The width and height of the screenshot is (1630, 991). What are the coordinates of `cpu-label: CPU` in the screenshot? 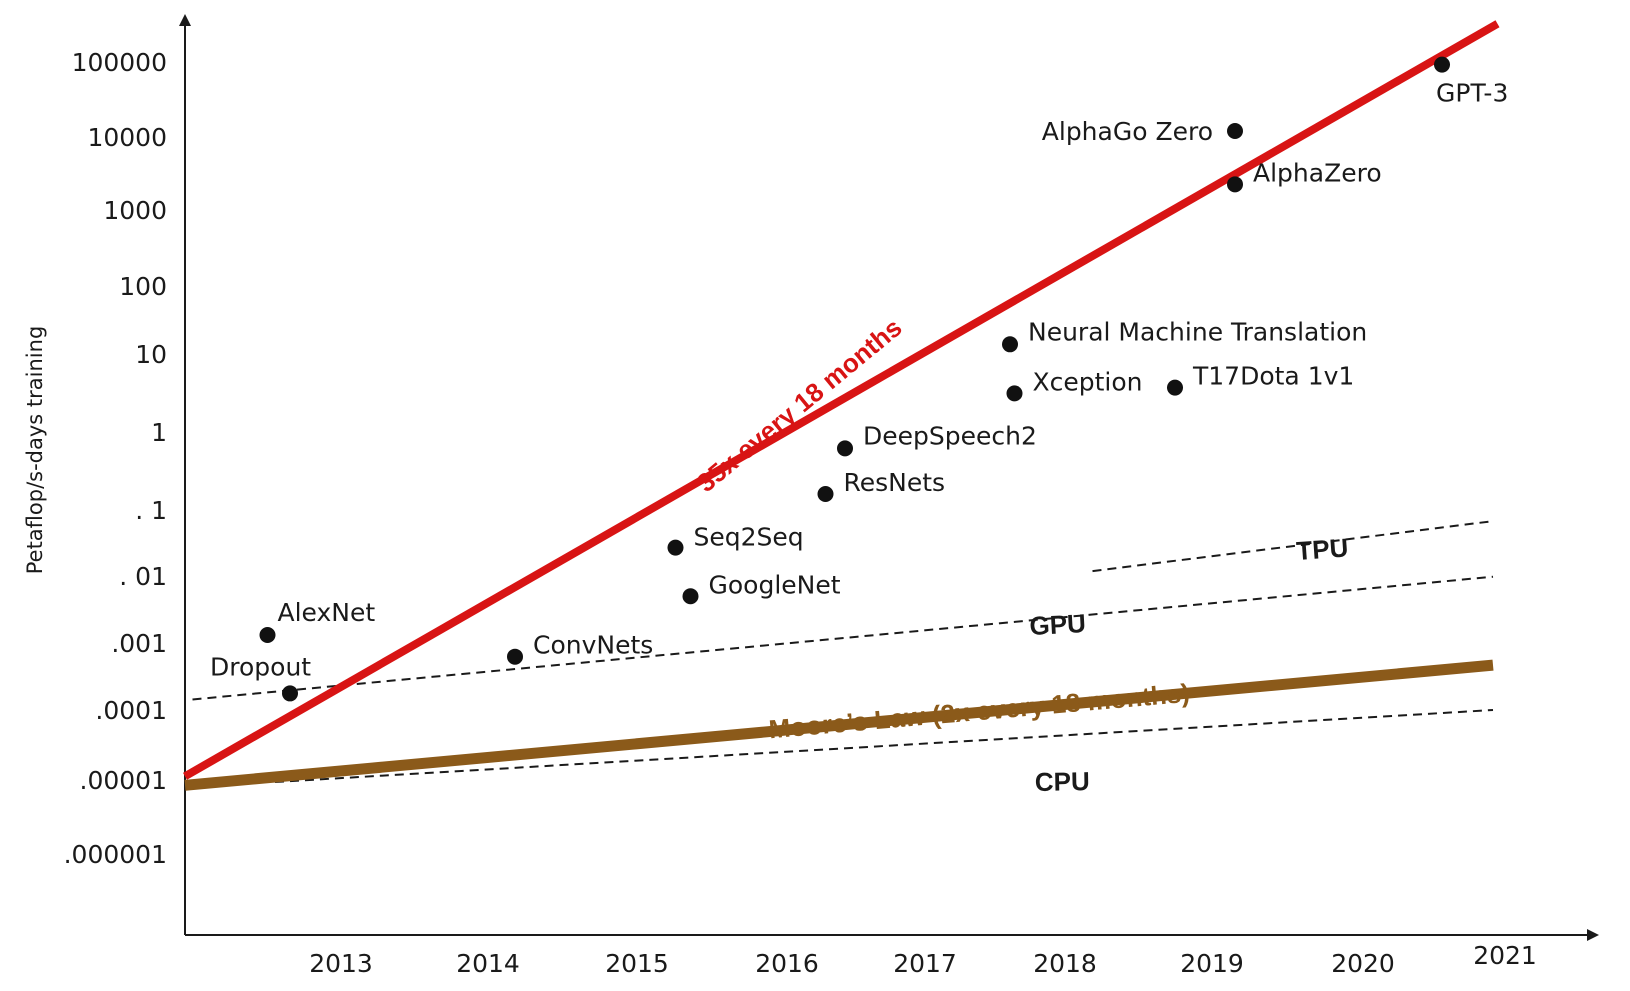 It's located at (1062, 781).